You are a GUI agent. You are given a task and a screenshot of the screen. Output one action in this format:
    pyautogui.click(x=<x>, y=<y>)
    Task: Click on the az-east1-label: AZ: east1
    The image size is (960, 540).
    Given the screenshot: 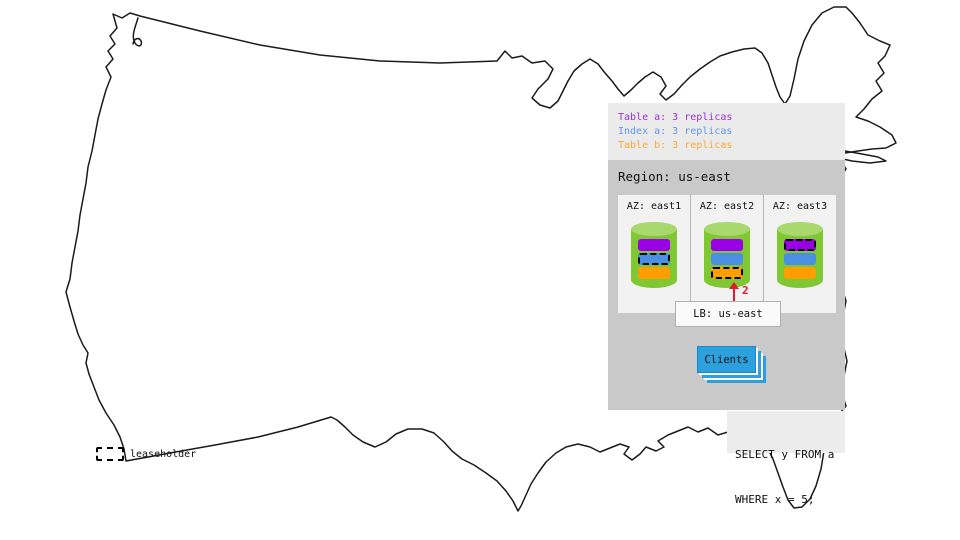 What is the action you would take?
    pyautogui.click(x=654, y=206)
    